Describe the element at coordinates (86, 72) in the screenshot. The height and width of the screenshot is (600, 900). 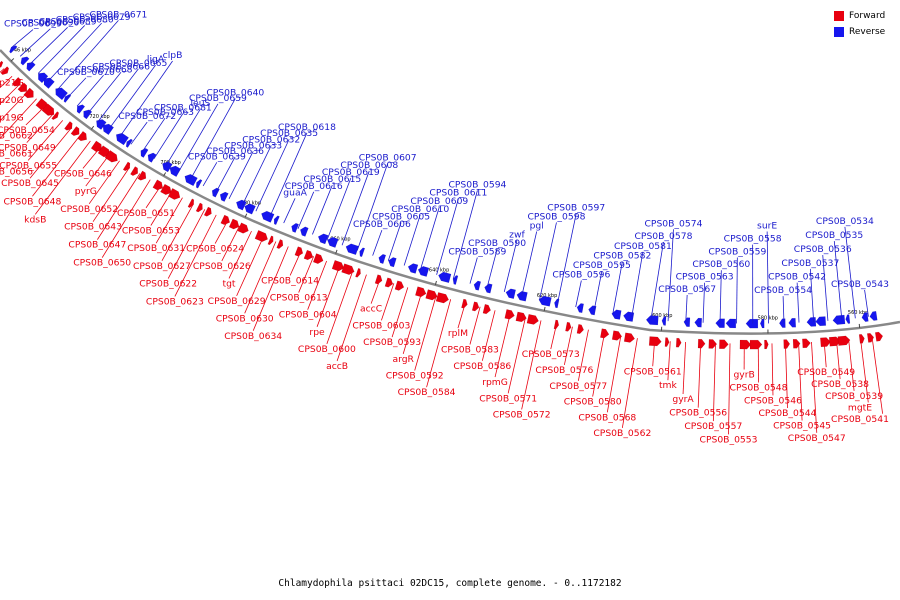
I see `gene-label: CPS0B_0670` at that location.